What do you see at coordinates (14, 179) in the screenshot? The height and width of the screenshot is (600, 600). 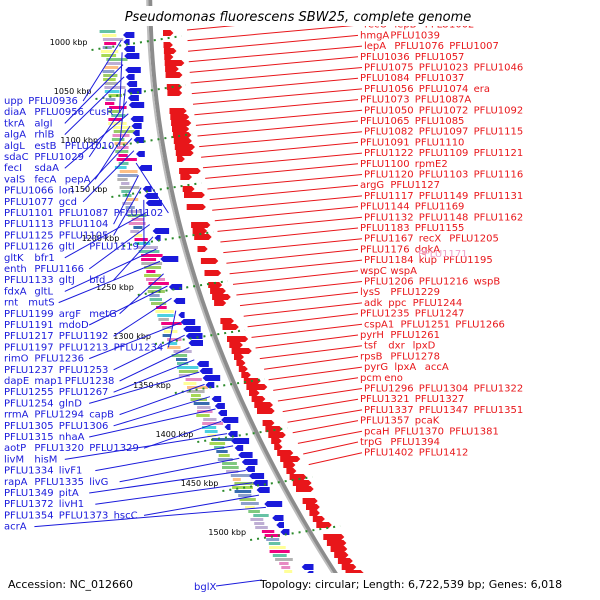 I see `gene-label: valS` at bounding box center [14, 179].